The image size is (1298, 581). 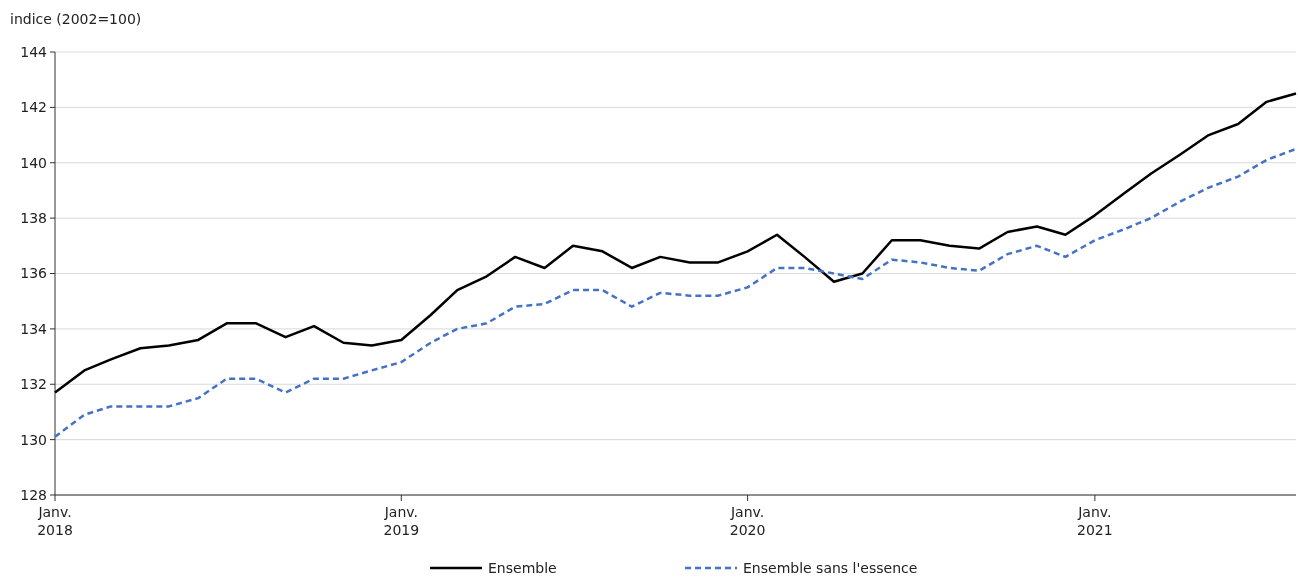 I want to click on y-tick-label: 128, so click(x=33, y=494).